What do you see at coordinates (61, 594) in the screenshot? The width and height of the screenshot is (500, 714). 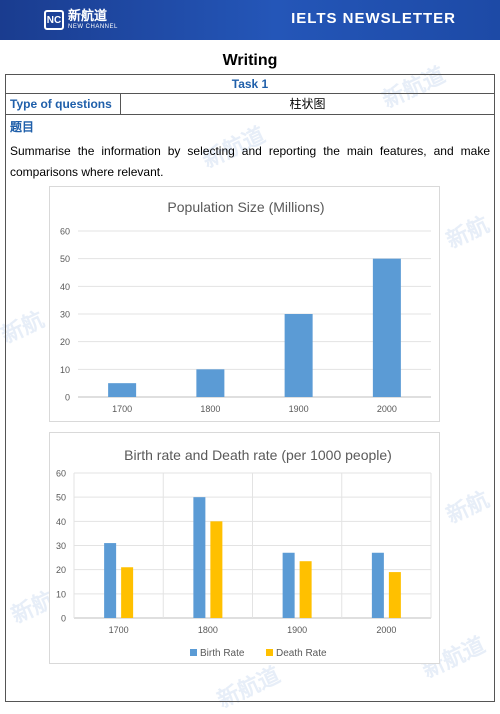 I see `birth-death-chart-y-tick-label: 10` at bounding box center [61, 594].